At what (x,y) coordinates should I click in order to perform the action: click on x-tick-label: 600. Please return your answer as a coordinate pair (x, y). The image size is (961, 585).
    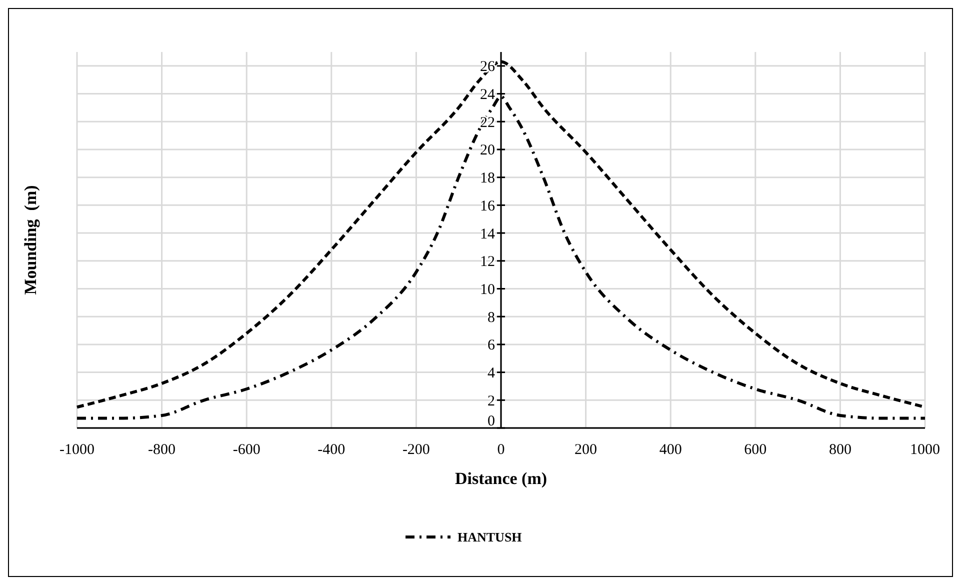
    Looking at the image, I should click on (755, 450).